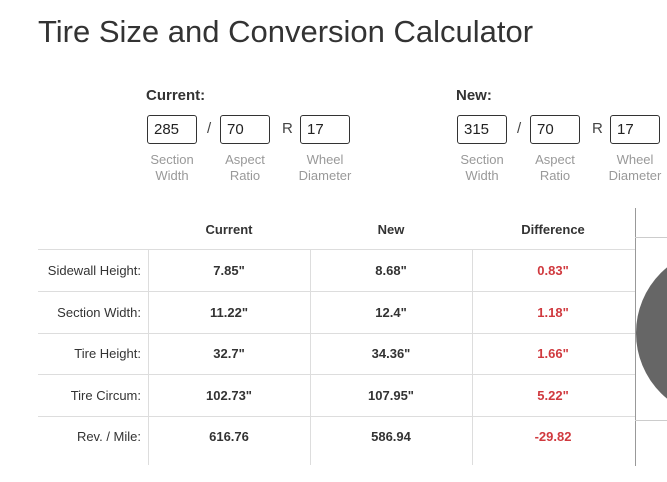 This screenshot has height=482, width=667. I want to click on group-label: Current:, so click(176, 95).